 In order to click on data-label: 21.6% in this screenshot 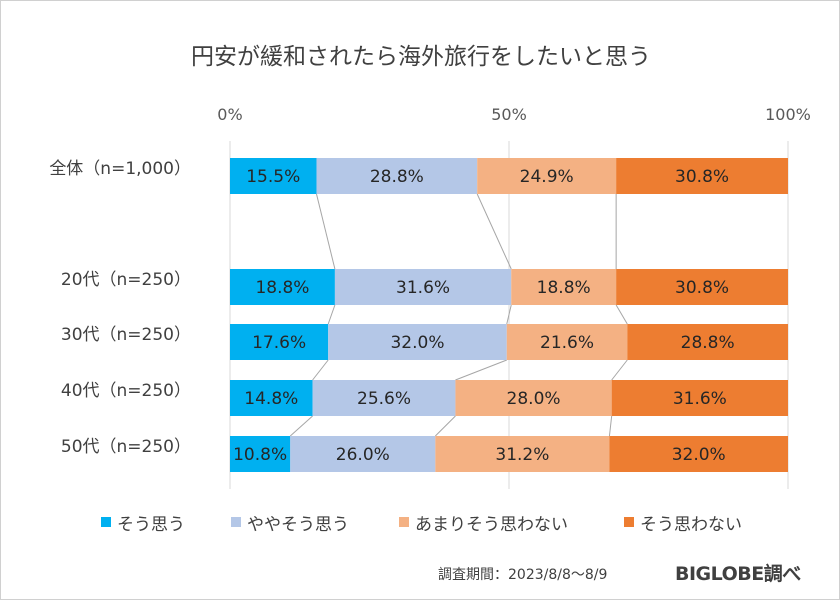, I will do `click(567, 343)`.